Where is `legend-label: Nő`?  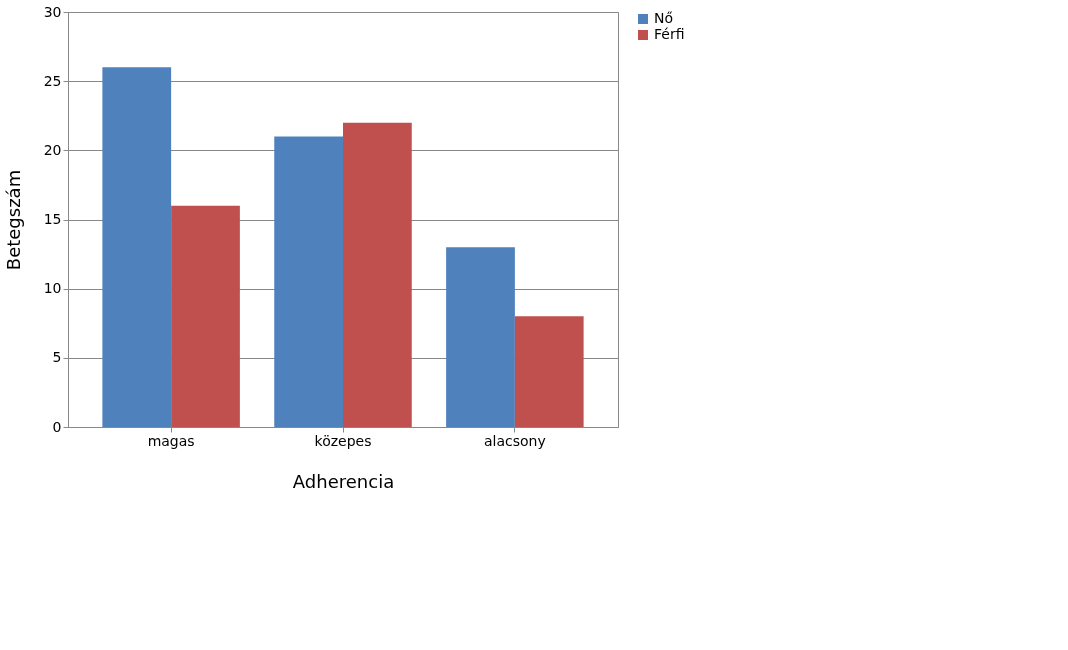
legend-label: Nő is located at coordinates (664, 18).